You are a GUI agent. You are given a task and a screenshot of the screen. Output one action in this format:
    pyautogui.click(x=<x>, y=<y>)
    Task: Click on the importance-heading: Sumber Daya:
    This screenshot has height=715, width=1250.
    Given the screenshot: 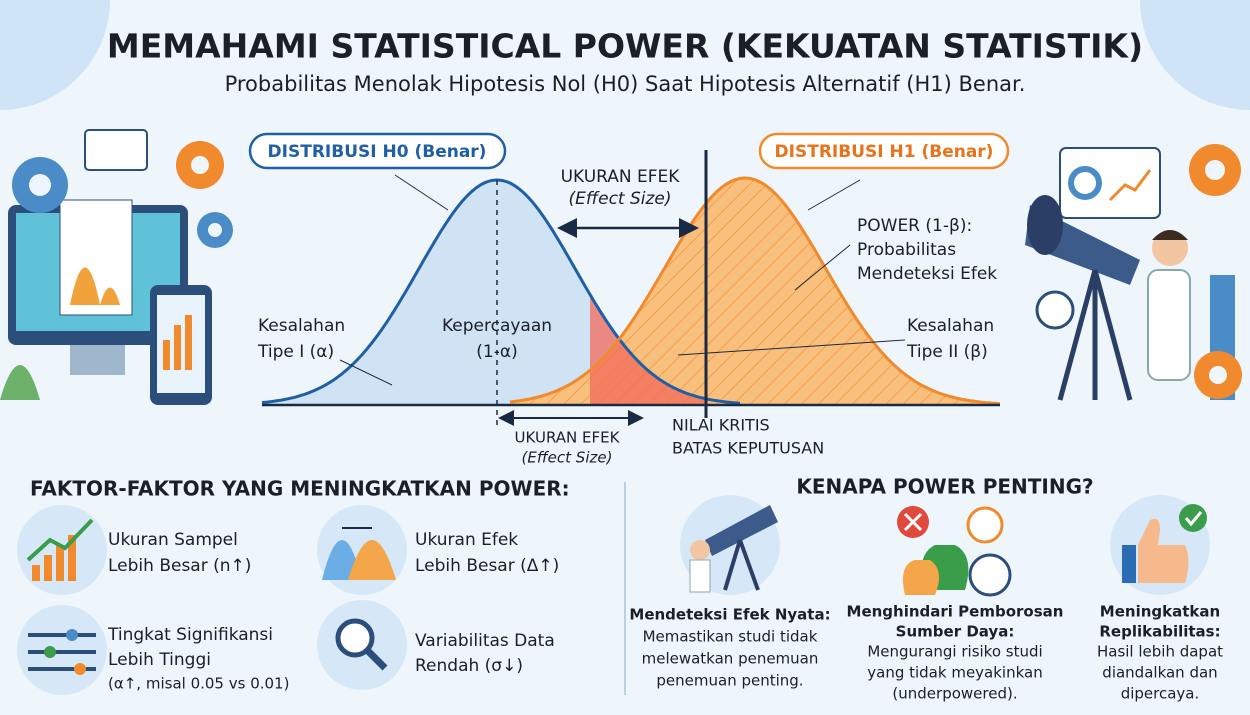 What is the action you would take?
    pyautogui.click(x=955, y=632)
    